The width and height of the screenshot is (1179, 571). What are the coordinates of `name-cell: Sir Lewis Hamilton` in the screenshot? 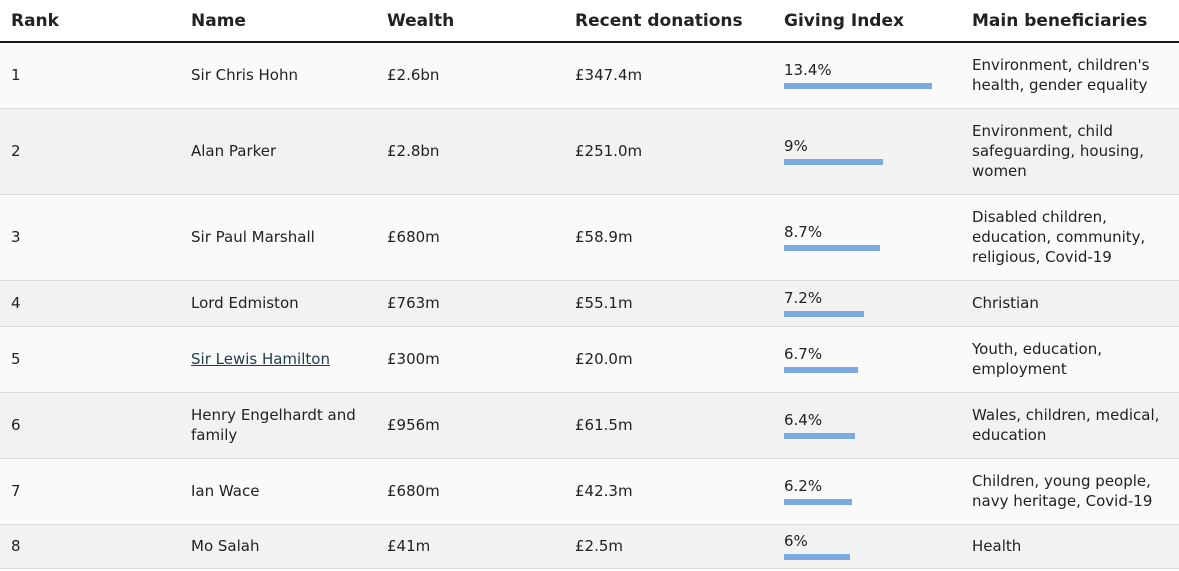 It's located at (278, 359).